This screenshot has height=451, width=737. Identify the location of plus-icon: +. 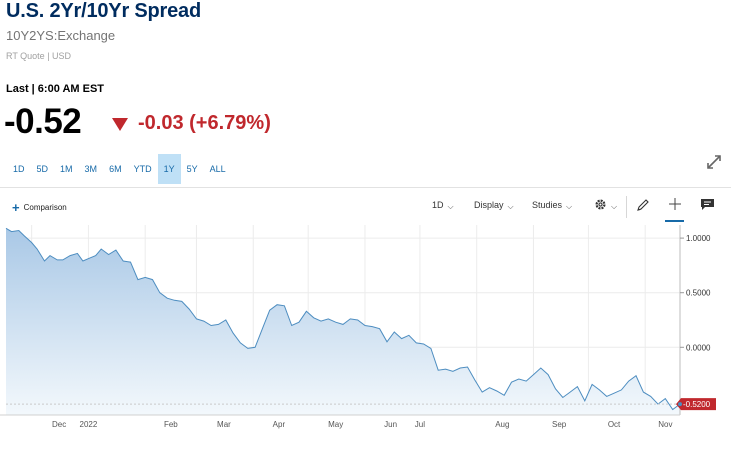
(16, 207).